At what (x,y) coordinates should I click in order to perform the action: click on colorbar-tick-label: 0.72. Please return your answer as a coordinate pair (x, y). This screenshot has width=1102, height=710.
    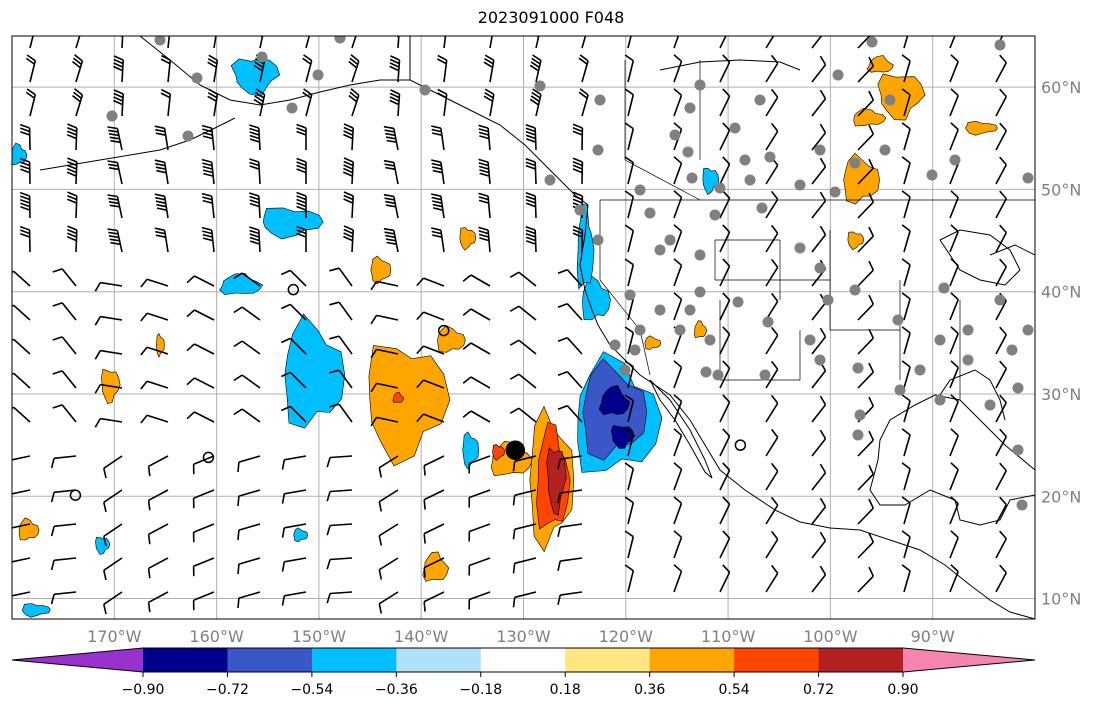
    Looking at the image, I should click on (818, 690).